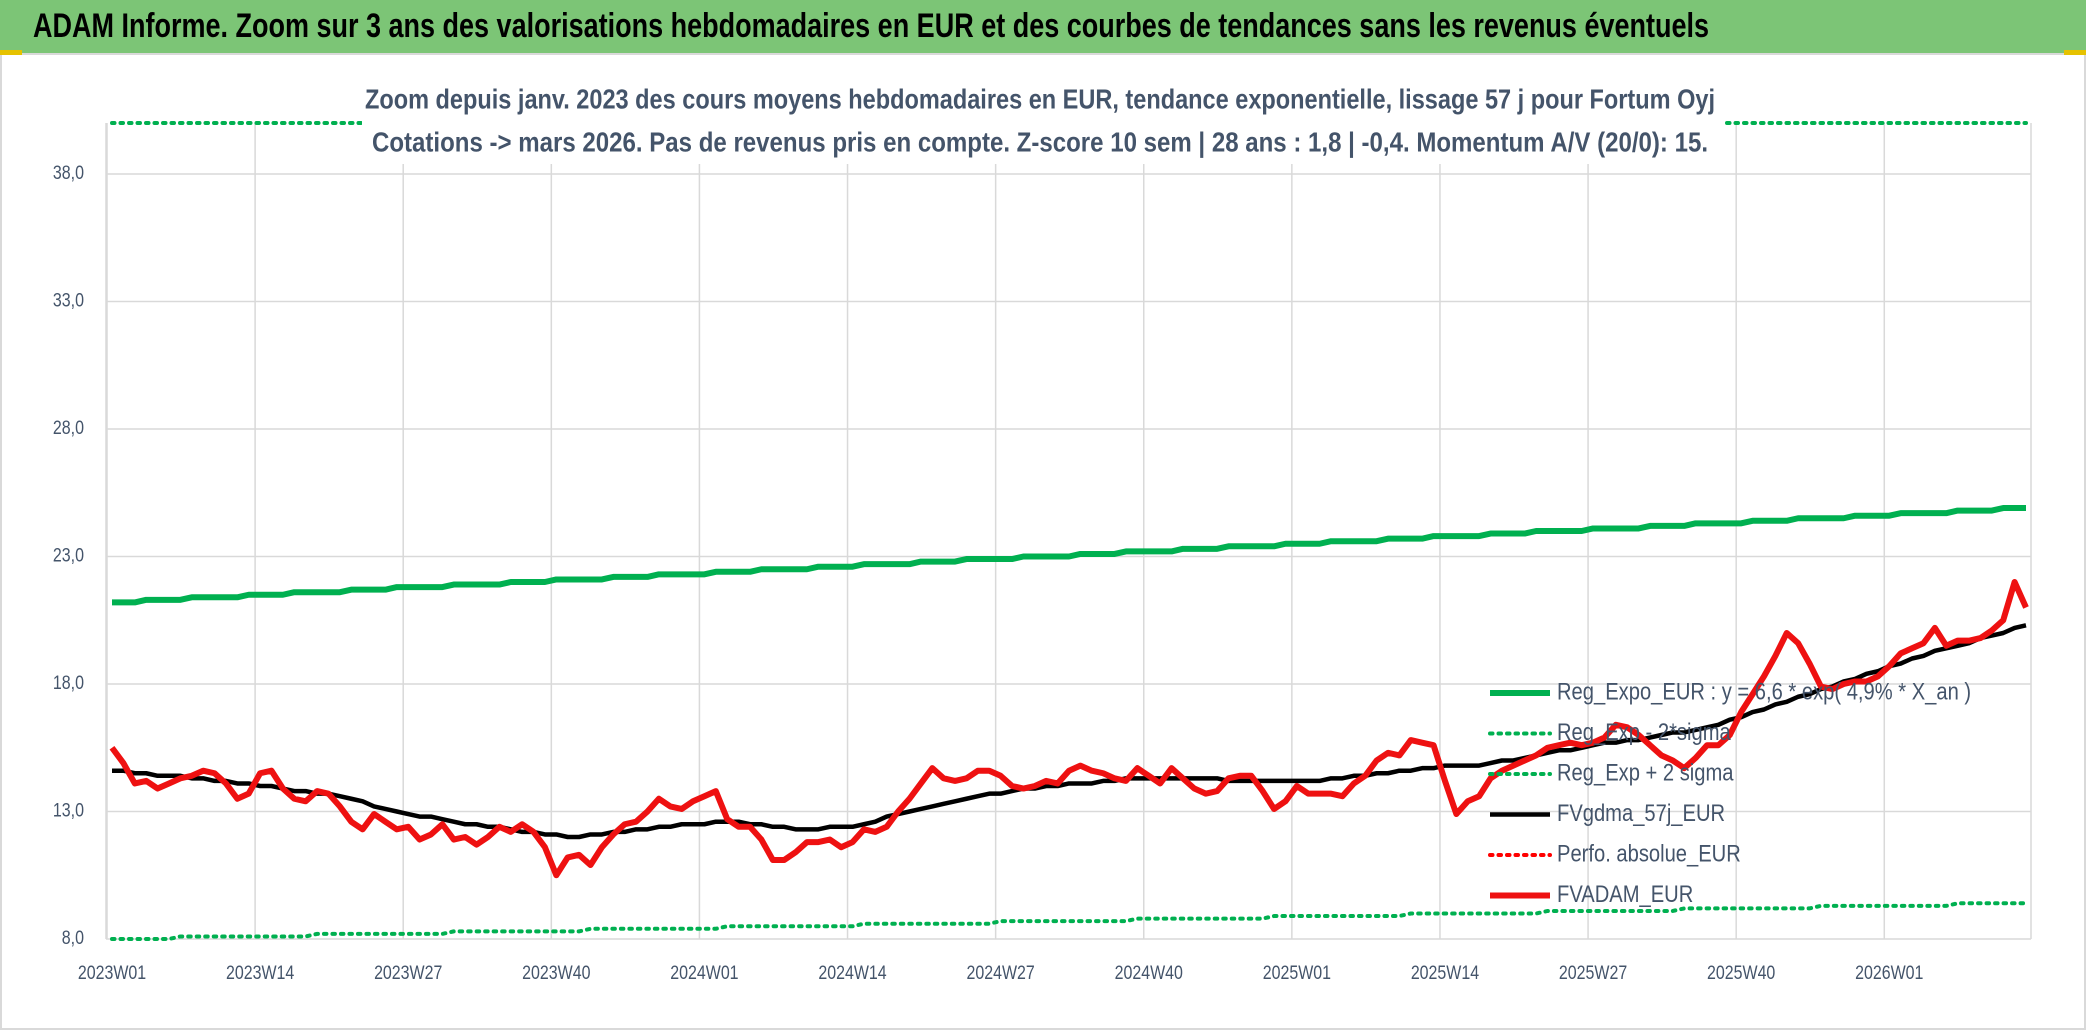  Describe the element at coordinates (852, 973) in the screenshot. I see `x-tick-label: 2024W14` at that location.